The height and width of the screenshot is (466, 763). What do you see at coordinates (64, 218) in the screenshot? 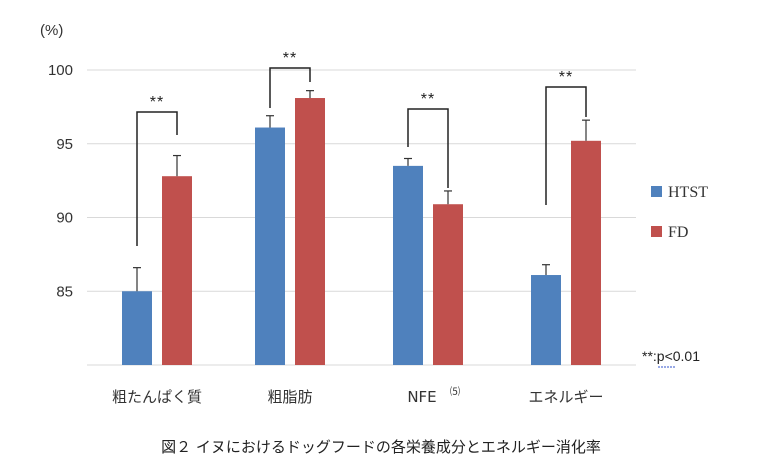
I see `y-tick-label: 90` at bounding box center [64, 218].